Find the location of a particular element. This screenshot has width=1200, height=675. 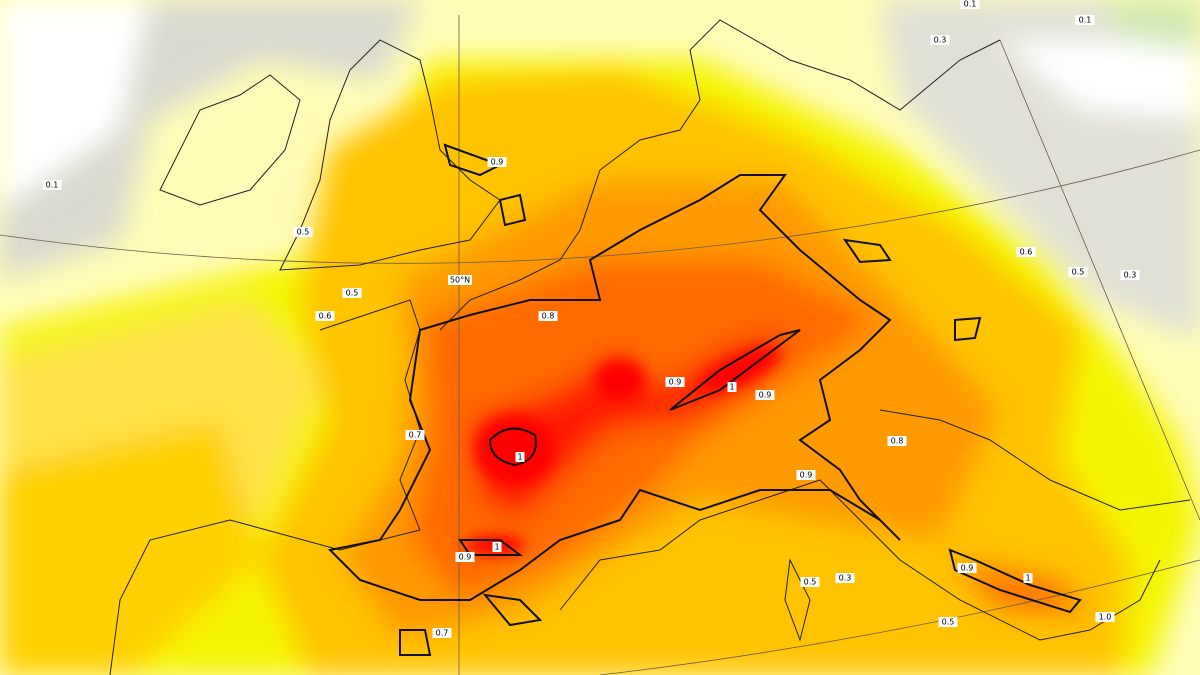

contour-label: 1.0 is located at coordinates (1105, 617).